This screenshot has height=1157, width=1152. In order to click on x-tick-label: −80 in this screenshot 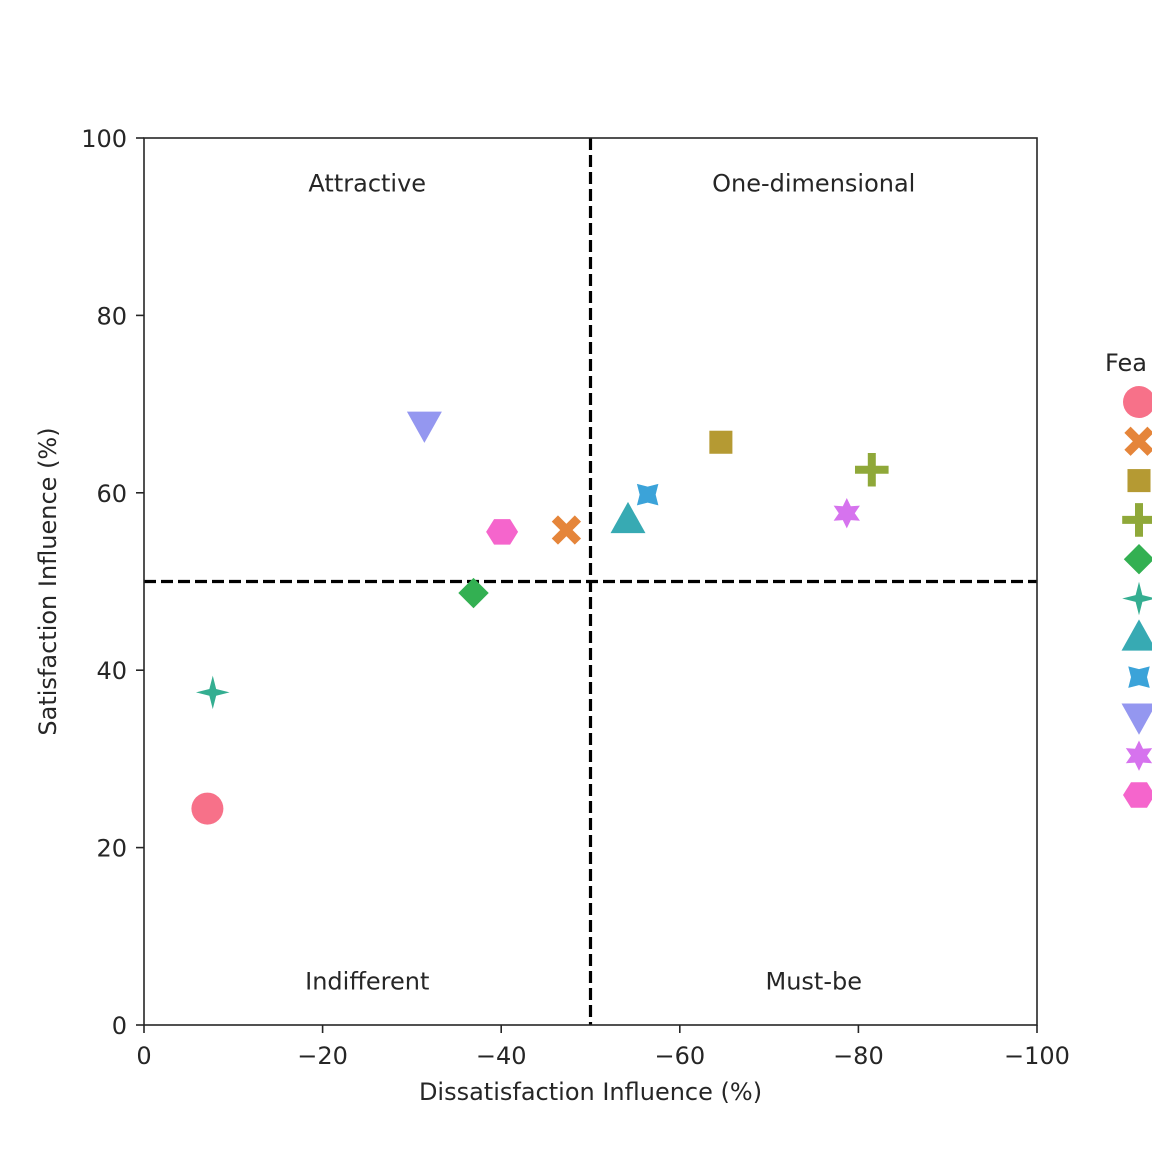, I will do `click(858, 1056)`.